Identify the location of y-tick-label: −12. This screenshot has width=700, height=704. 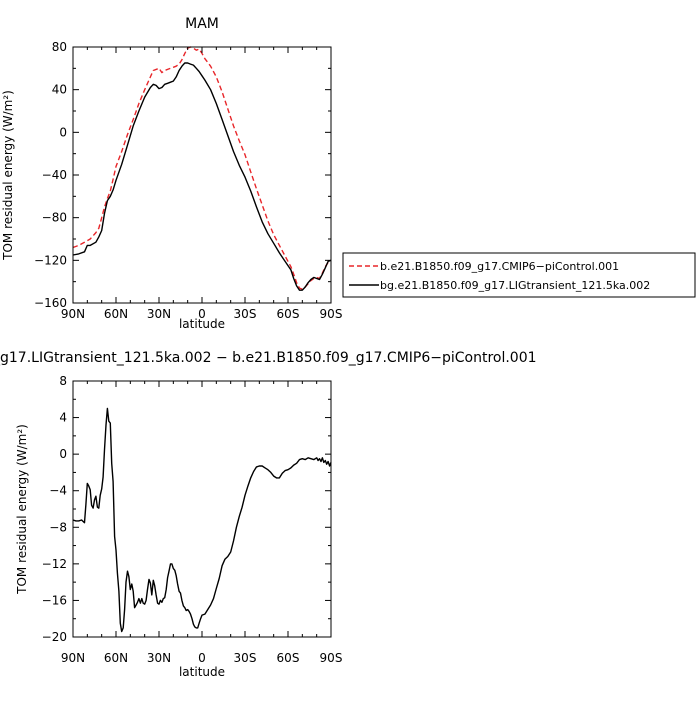
(54, 564).